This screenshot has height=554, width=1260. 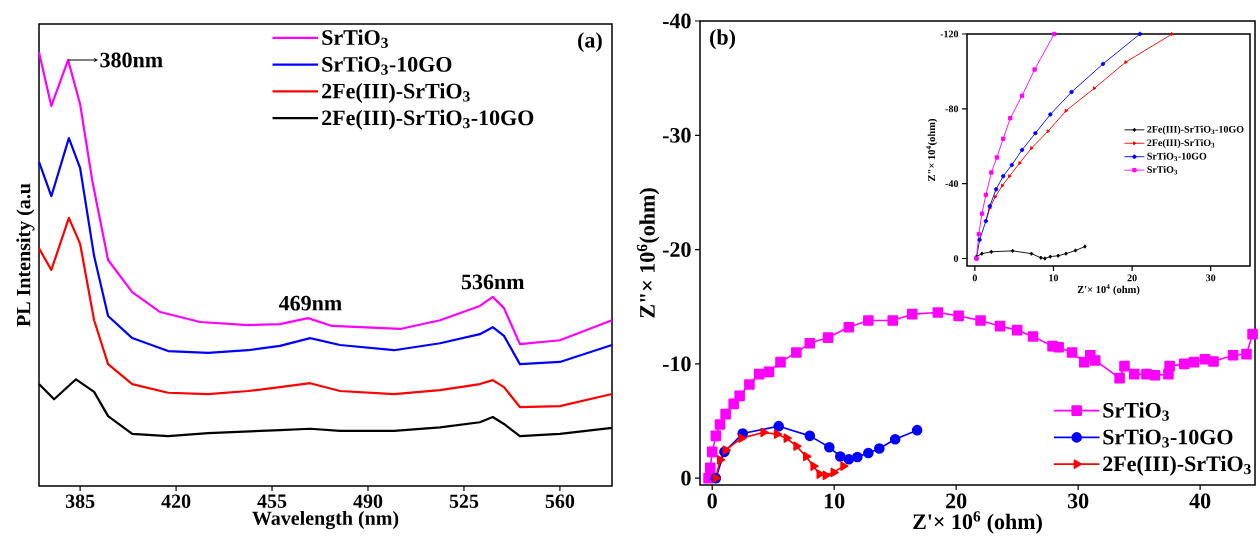 I want to click on x-tick-label: 455, so click(x=272, y=501).